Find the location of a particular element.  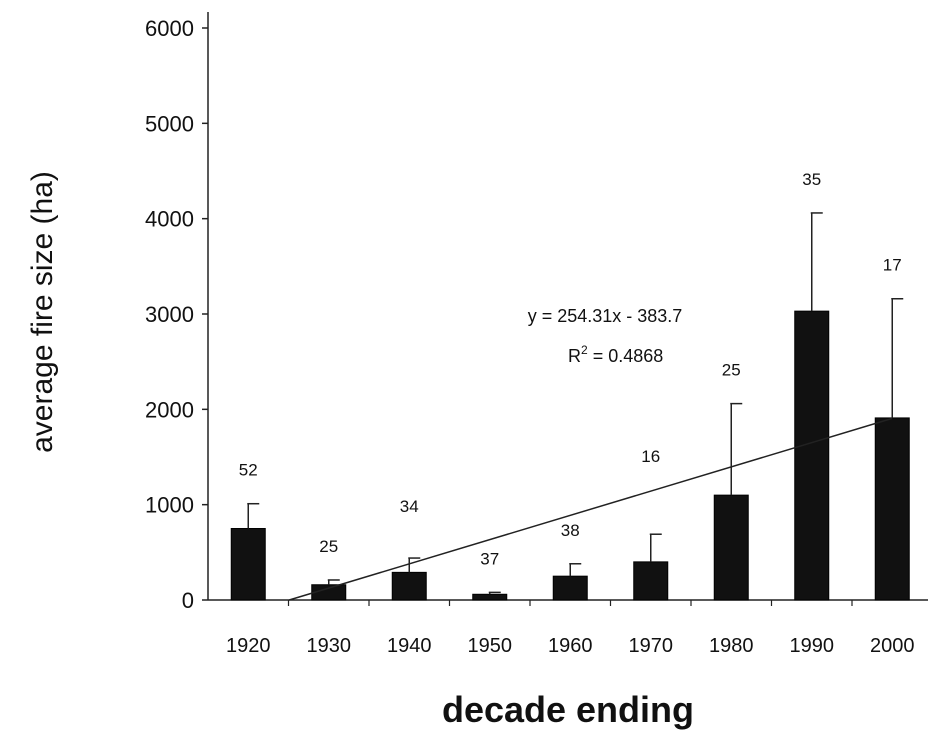

trendline-r-squared: R2 = 0.4868 is located at coordinates (615, 354).